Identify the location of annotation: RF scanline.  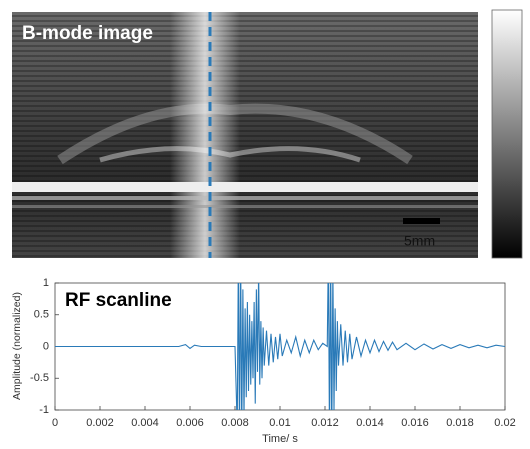
(118, 300).